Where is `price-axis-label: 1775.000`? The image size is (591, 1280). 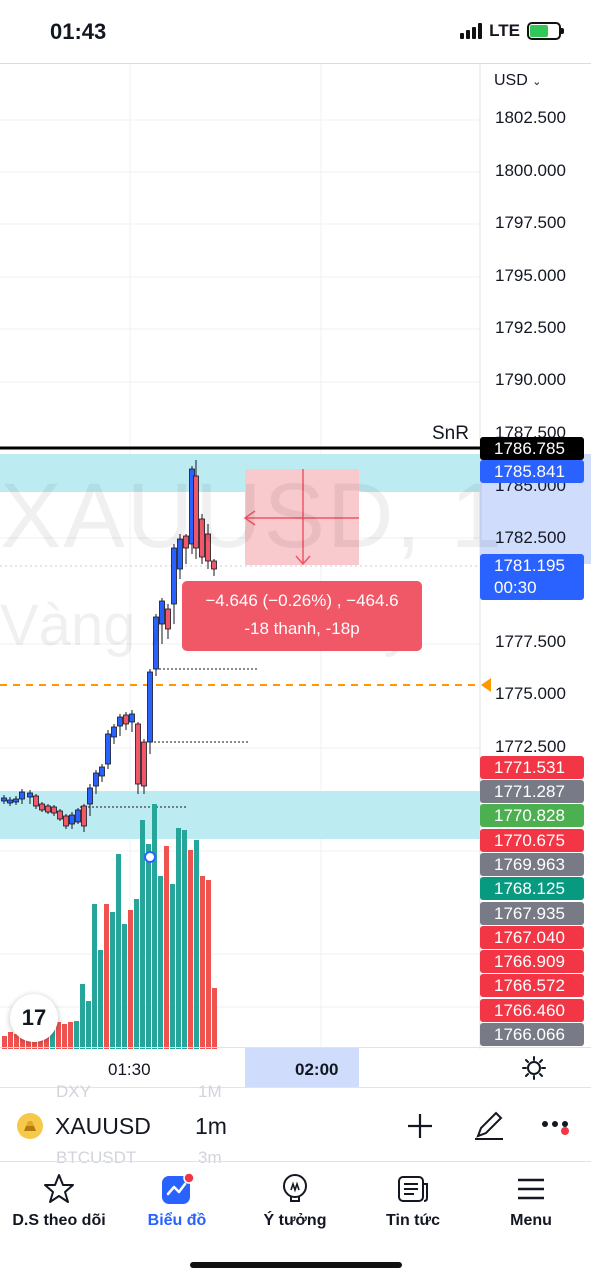 price-axis-label: 1775.000 is located at coordinates (530, 693).